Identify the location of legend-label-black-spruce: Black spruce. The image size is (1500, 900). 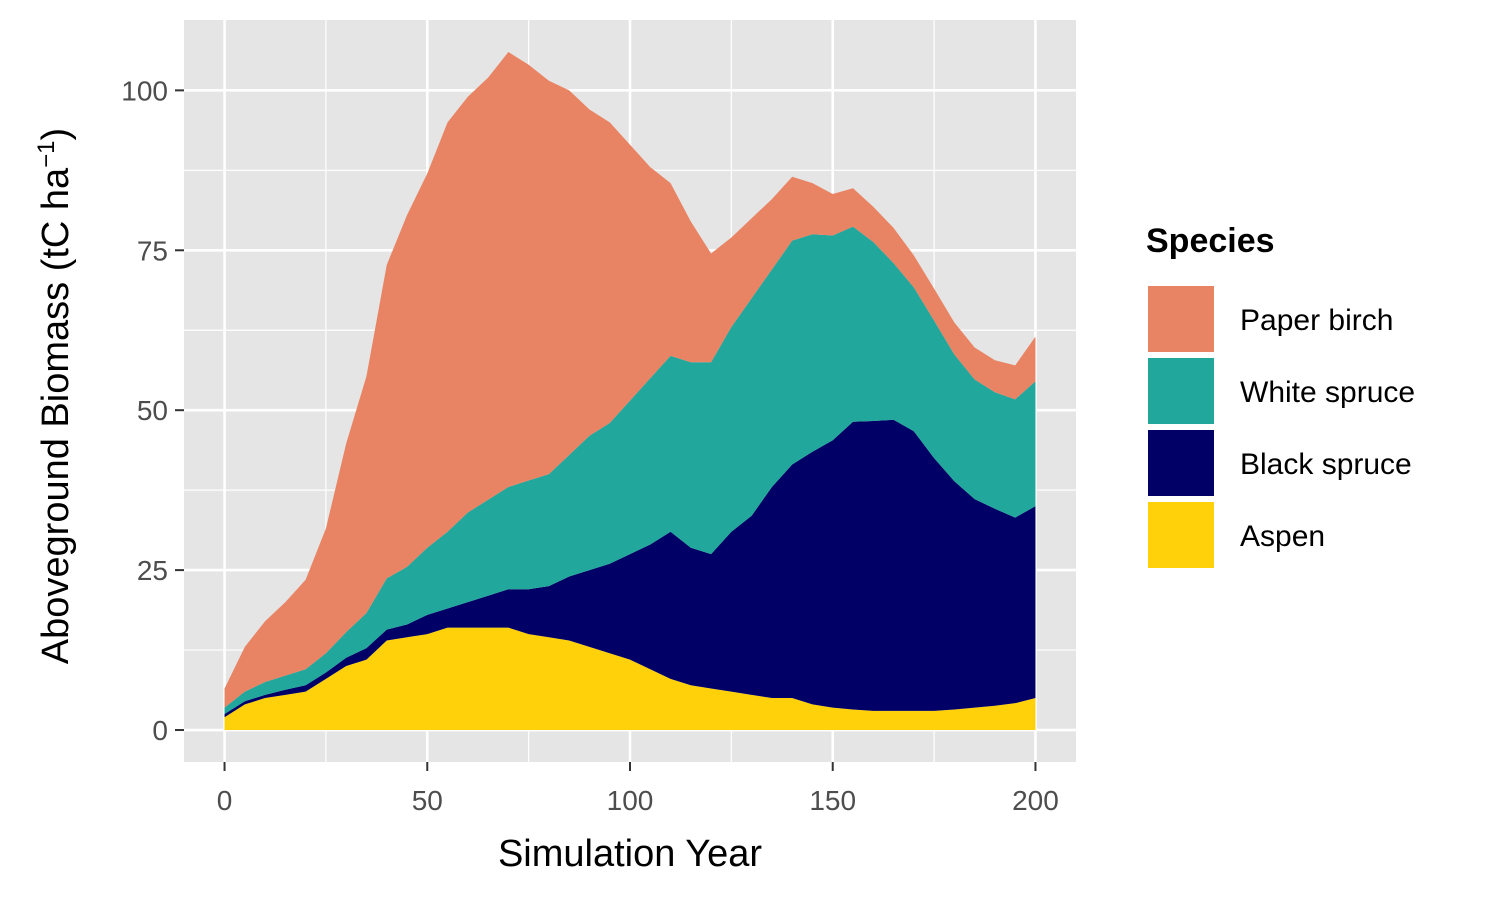
(1326, 464).